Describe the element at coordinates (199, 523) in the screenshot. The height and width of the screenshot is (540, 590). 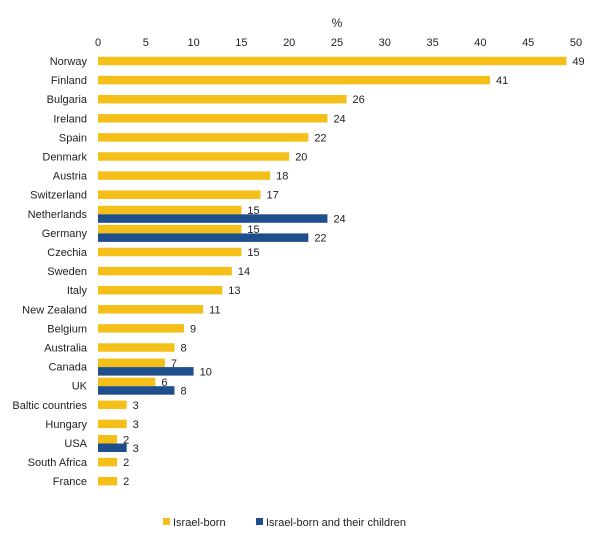
I see `legend-label: Israel-born` at that location.